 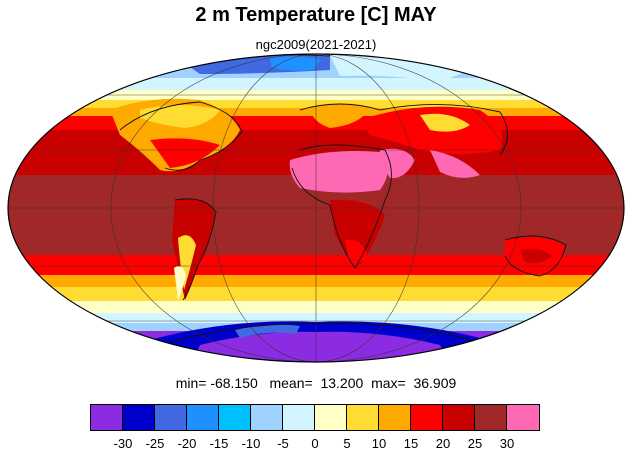 I want to click on min-value: -68.150, so click(x=234, y=383).